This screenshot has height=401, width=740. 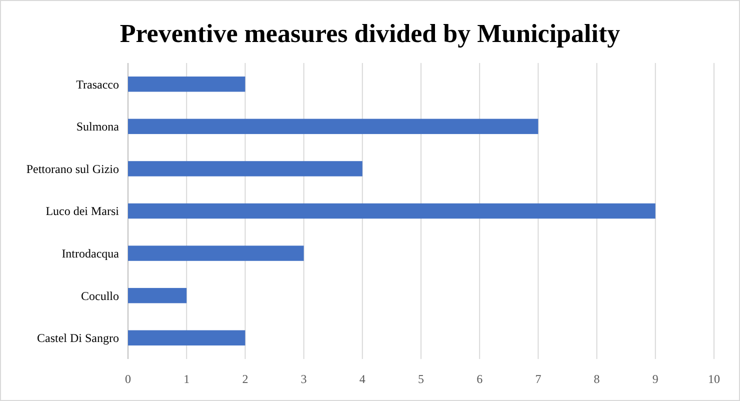 I want to click on x-tick-label: 6, so click(x=479, y=379).